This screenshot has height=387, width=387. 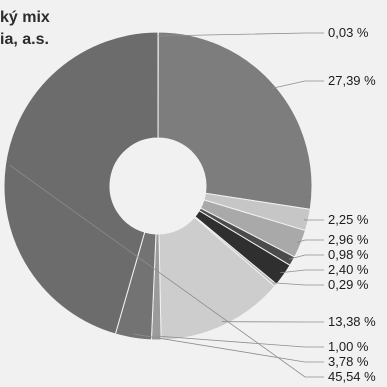 I want to click on slice-label: 0,98 %, so click(x=348, y=254).